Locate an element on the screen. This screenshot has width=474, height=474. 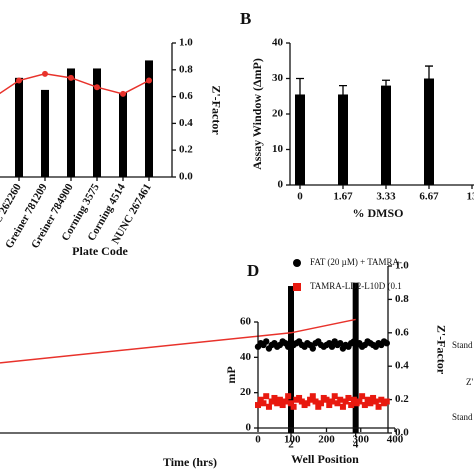
y-axis-label: mP is located at coordinates (231, 374).